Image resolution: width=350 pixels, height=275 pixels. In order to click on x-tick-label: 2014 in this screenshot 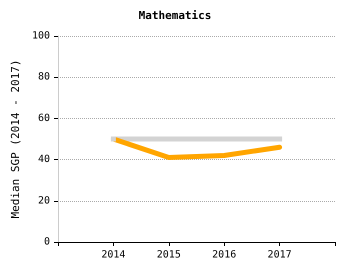, I will do `click(113, 255)`.